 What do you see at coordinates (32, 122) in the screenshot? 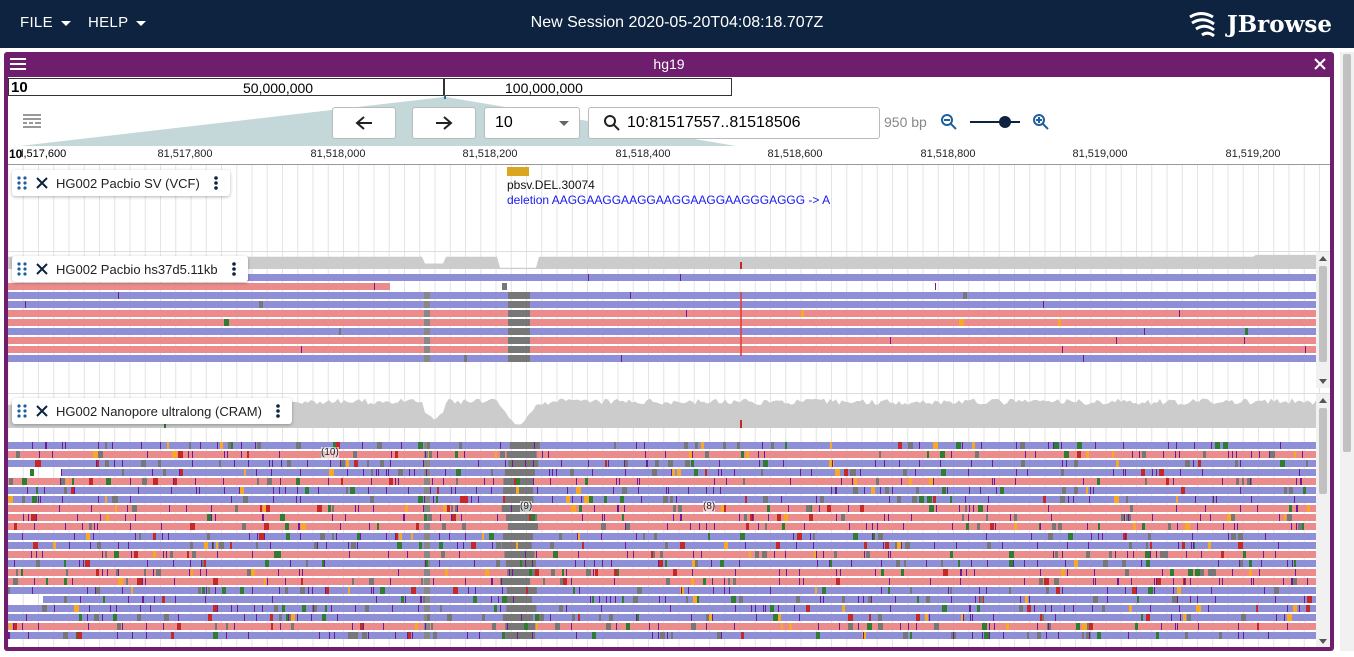
I see `track-selector-icon` at bounding box center [32, 122].